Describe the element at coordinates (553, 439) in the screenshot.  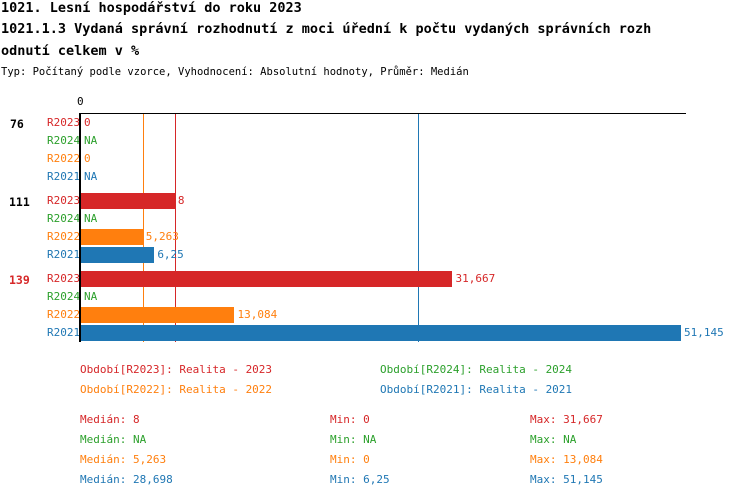
I see `stat-max: Max: NA` at that location.